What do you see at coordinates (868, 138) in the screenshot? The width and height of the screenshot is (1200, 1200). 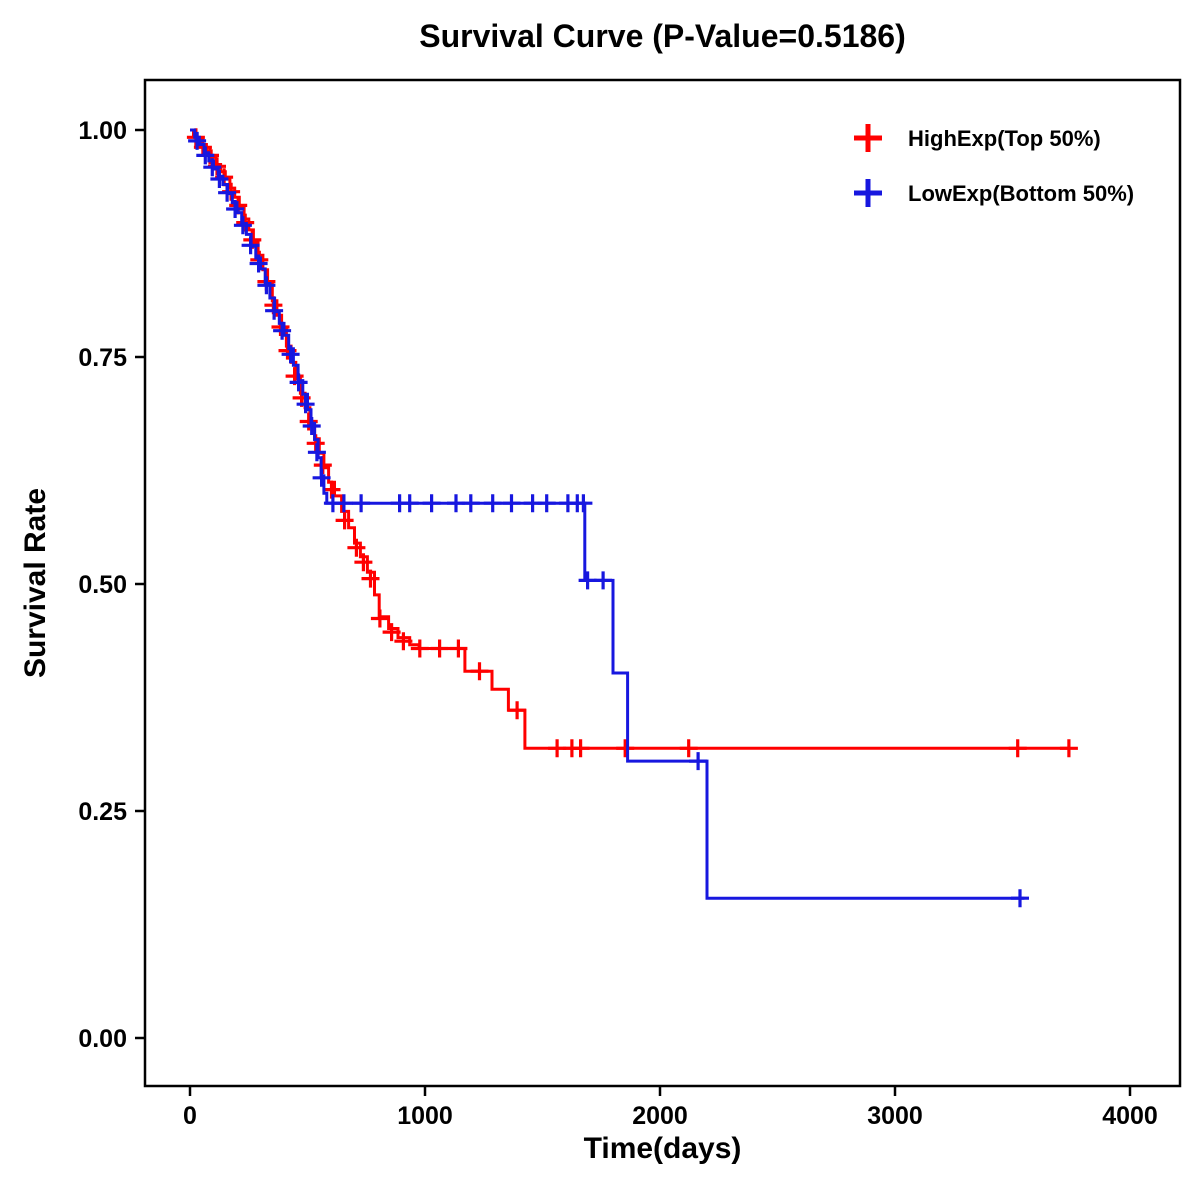 I see `legend-marker-highexp` at bounding box center [868, 138].